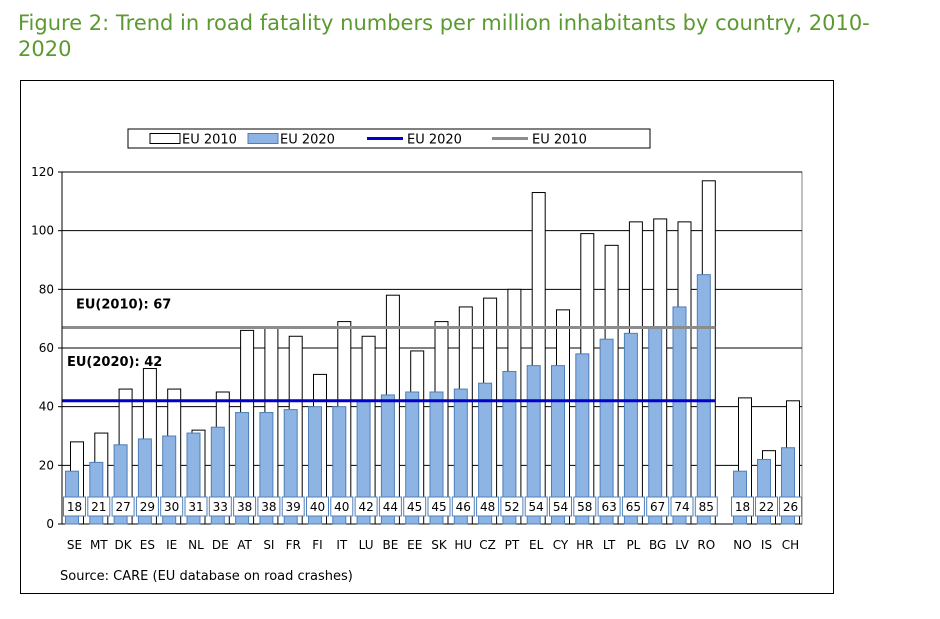 This screenshot has width=940, height=619. Describe the element at coordinates (390, 545) in the screenshot. I see `x-tick-label: BE` at that location.